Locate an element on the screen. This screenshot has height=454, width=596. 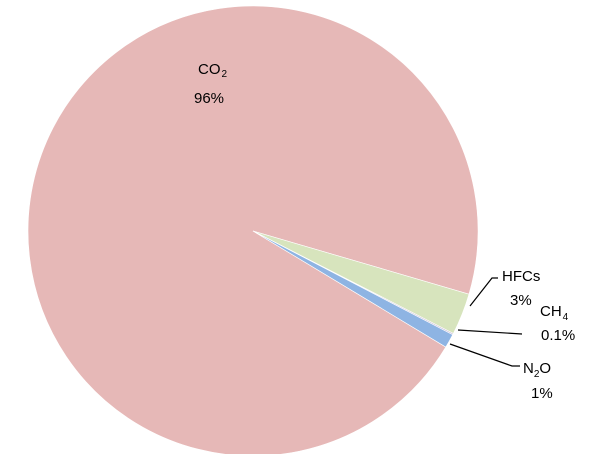
slice-label-hfcs: HFCs is located at coordinates (521, 276).